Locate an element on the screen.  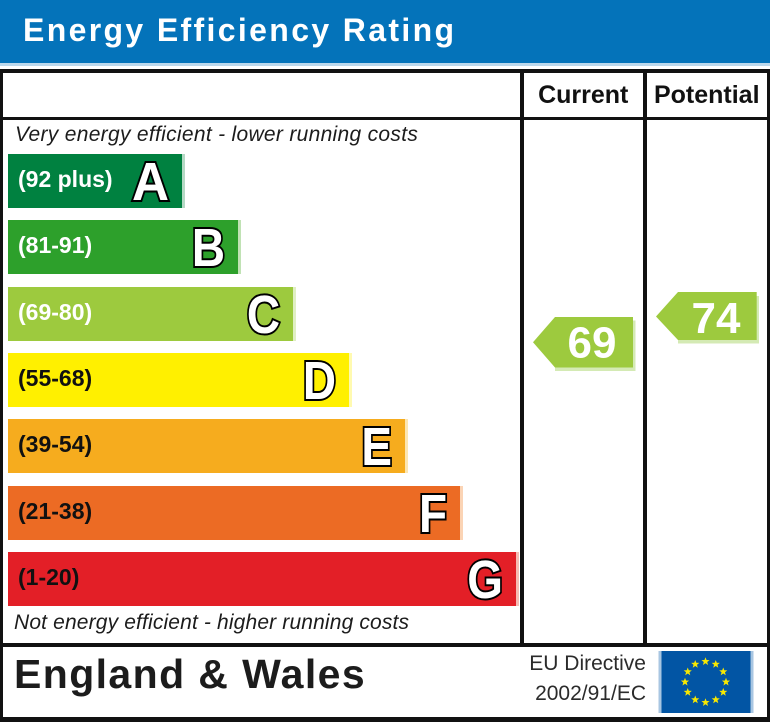
svg-text: C is located at coordinates (263, 314).